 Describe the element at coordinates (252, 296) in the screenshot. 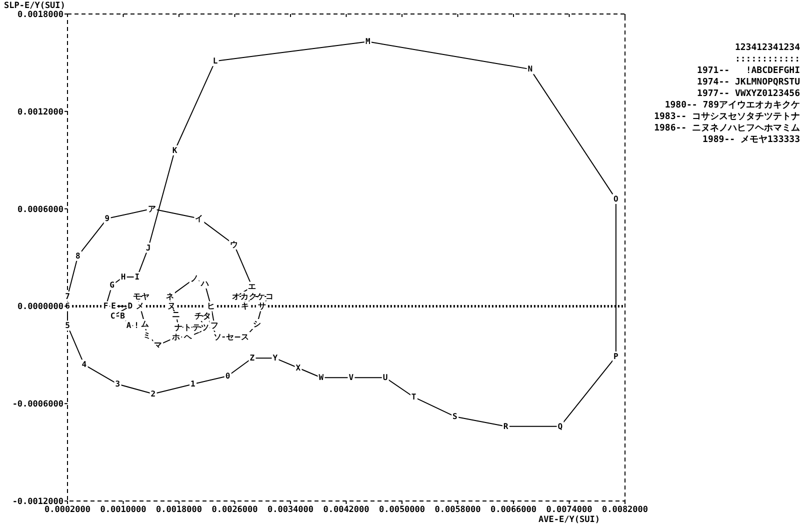

I see `annotation: ク` at that location.